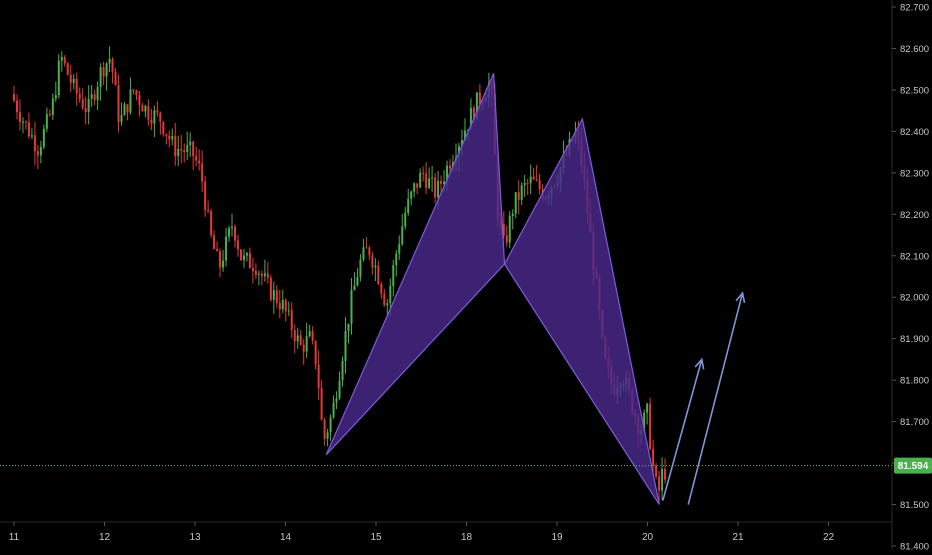  What do you see at coordinates (415, 264) in the screenshot?
I see `pattern-triangle-xab` at bounding box center [415, 264].